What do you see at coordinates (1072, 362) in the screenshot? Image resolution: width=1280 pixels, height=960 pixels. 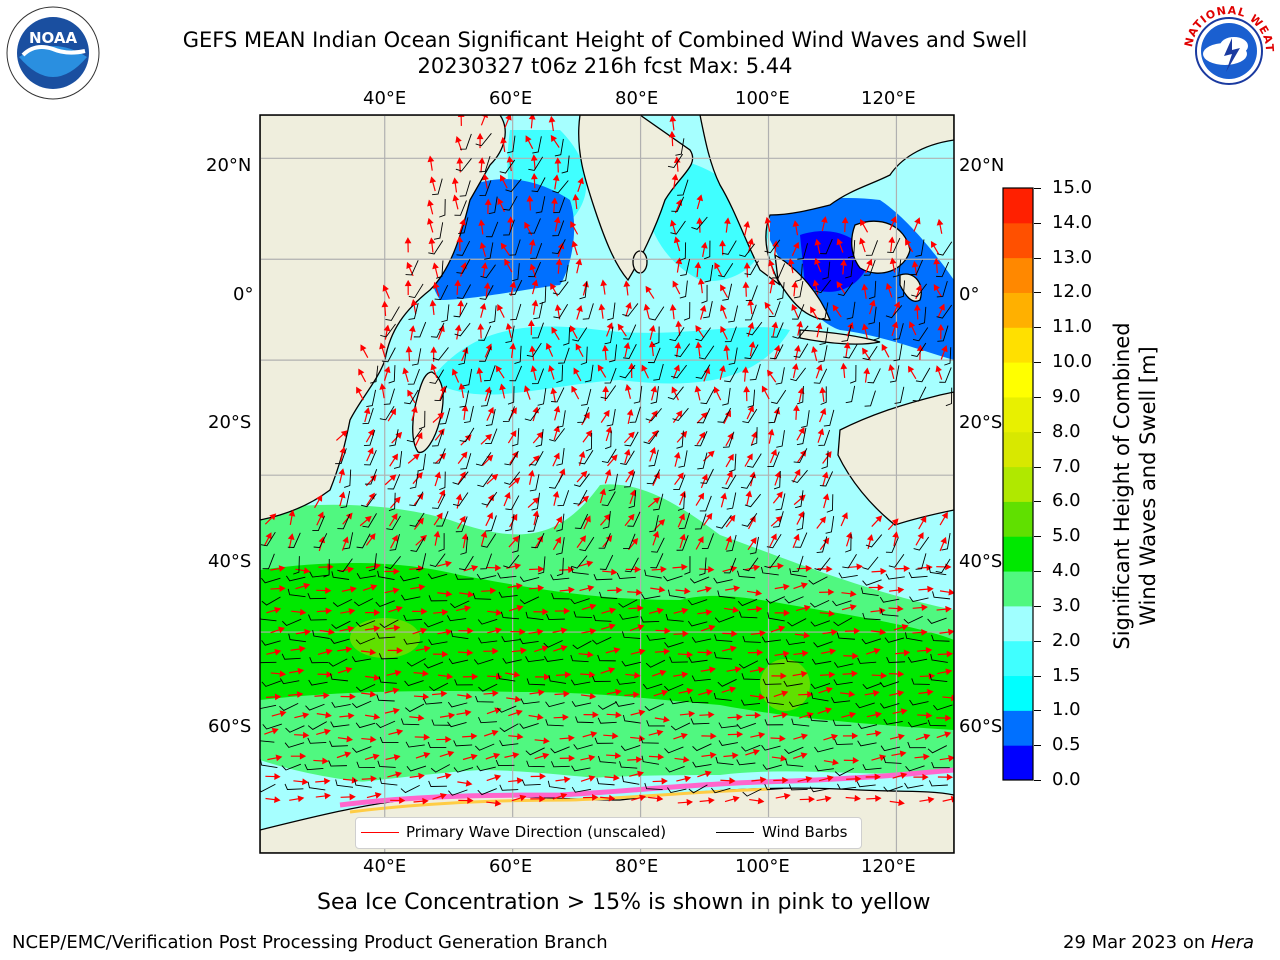 I see `colorbar-tick-label: 10.0` at bounding box center [1072, 362].